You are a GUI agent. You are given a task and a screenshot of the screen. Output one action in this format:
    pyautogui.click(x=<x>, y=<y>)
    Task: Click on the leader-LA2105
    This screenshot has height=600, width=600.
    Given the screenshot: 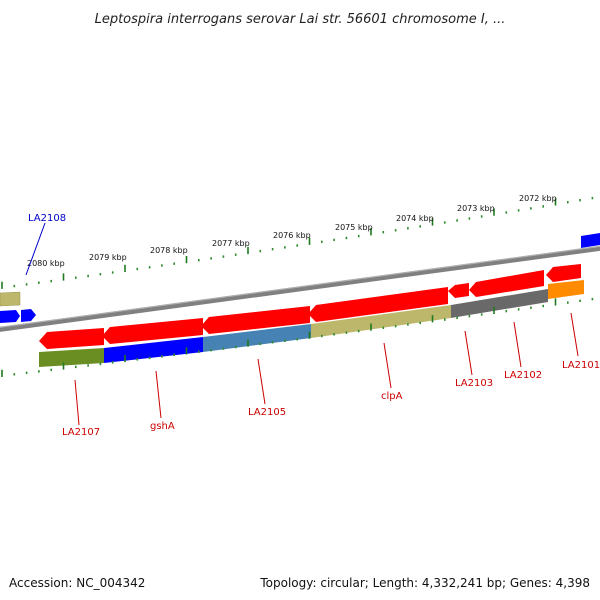 What is the action you would take?
    pyautogui.click(x=261, y=381)
    